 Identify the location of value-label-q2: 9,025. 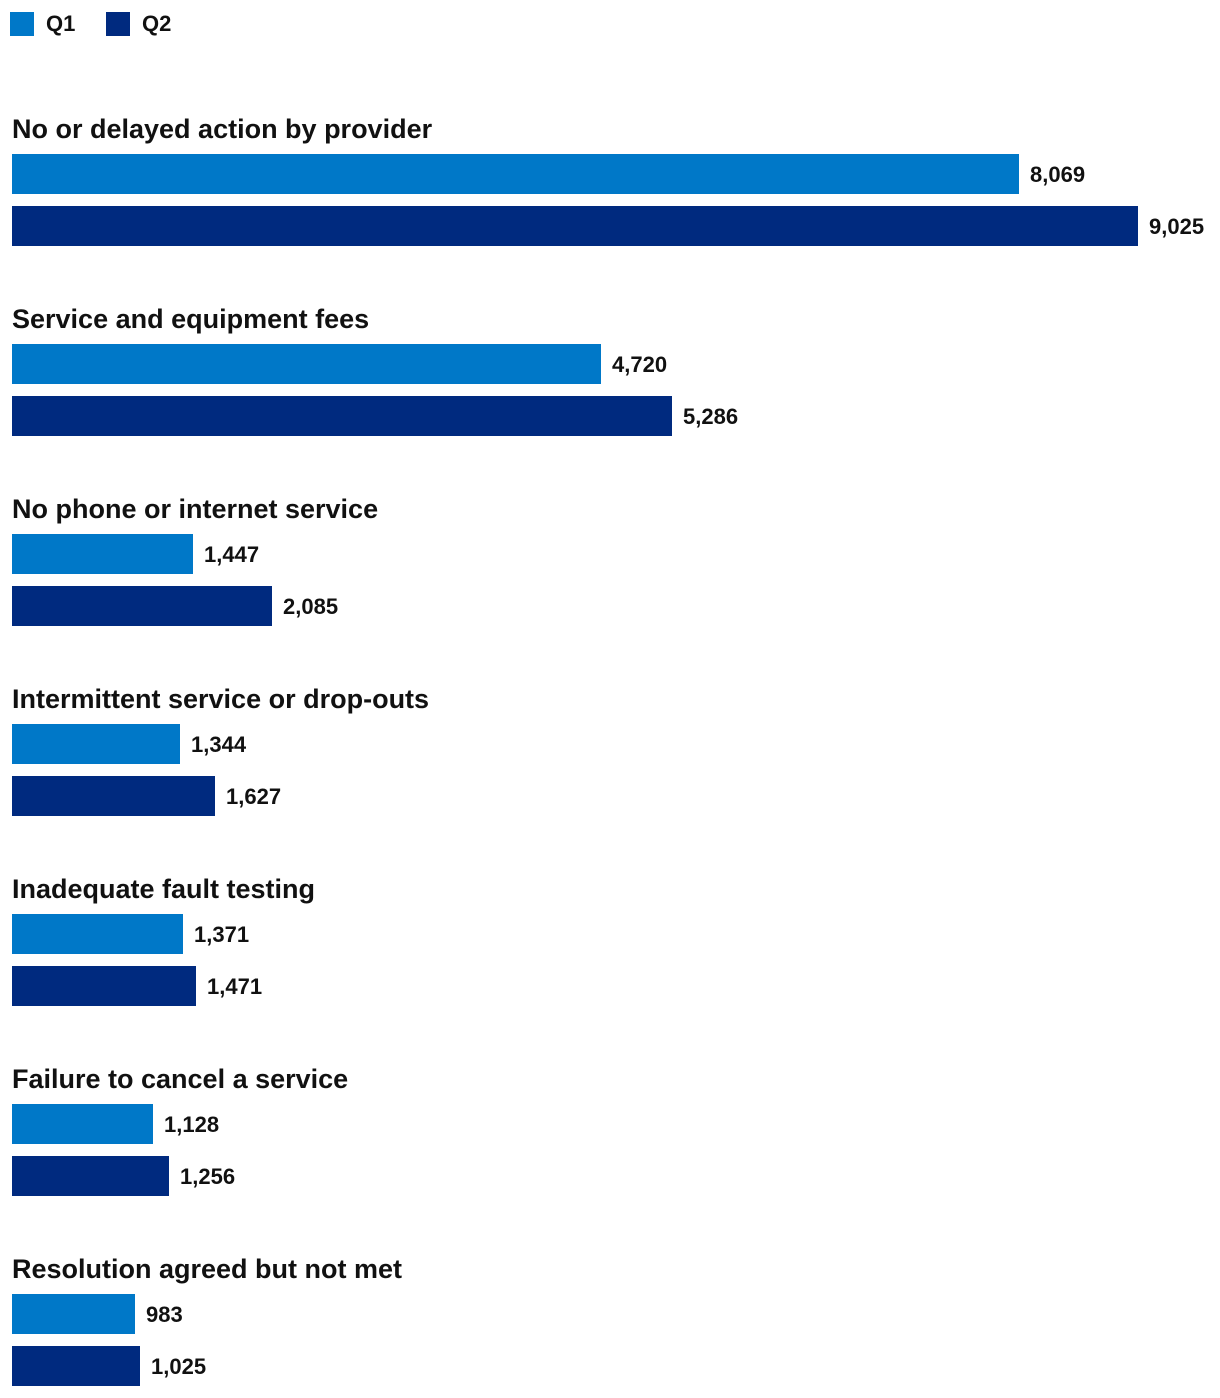
(1176, 226).